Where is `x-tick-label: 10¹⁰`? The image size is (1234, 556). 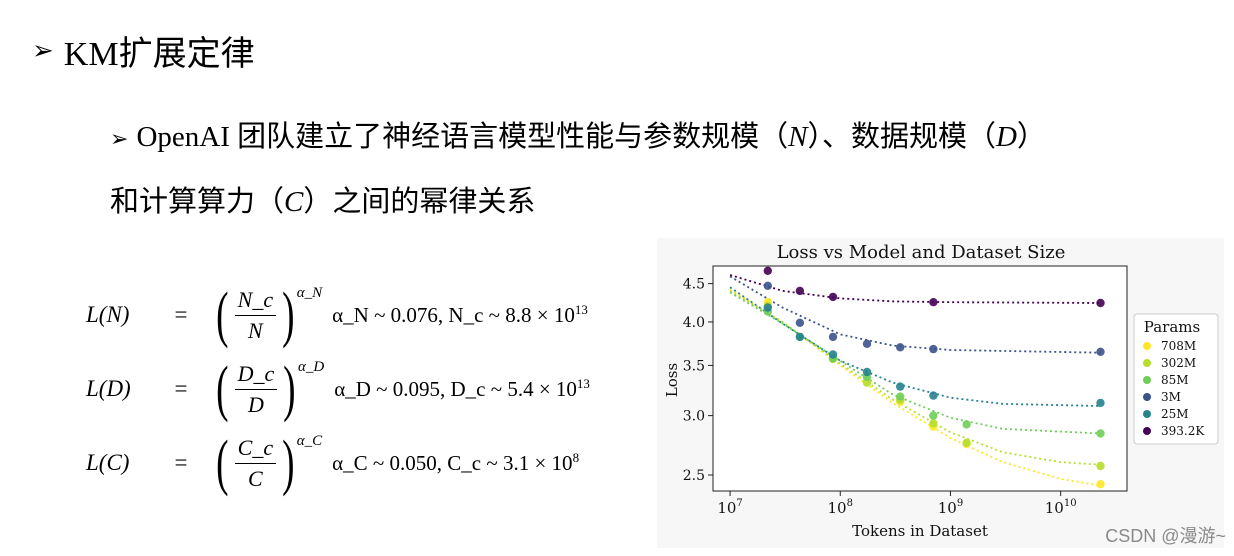 x-tick-label: 10¹⁰ is located at coordinates (1061, 507).